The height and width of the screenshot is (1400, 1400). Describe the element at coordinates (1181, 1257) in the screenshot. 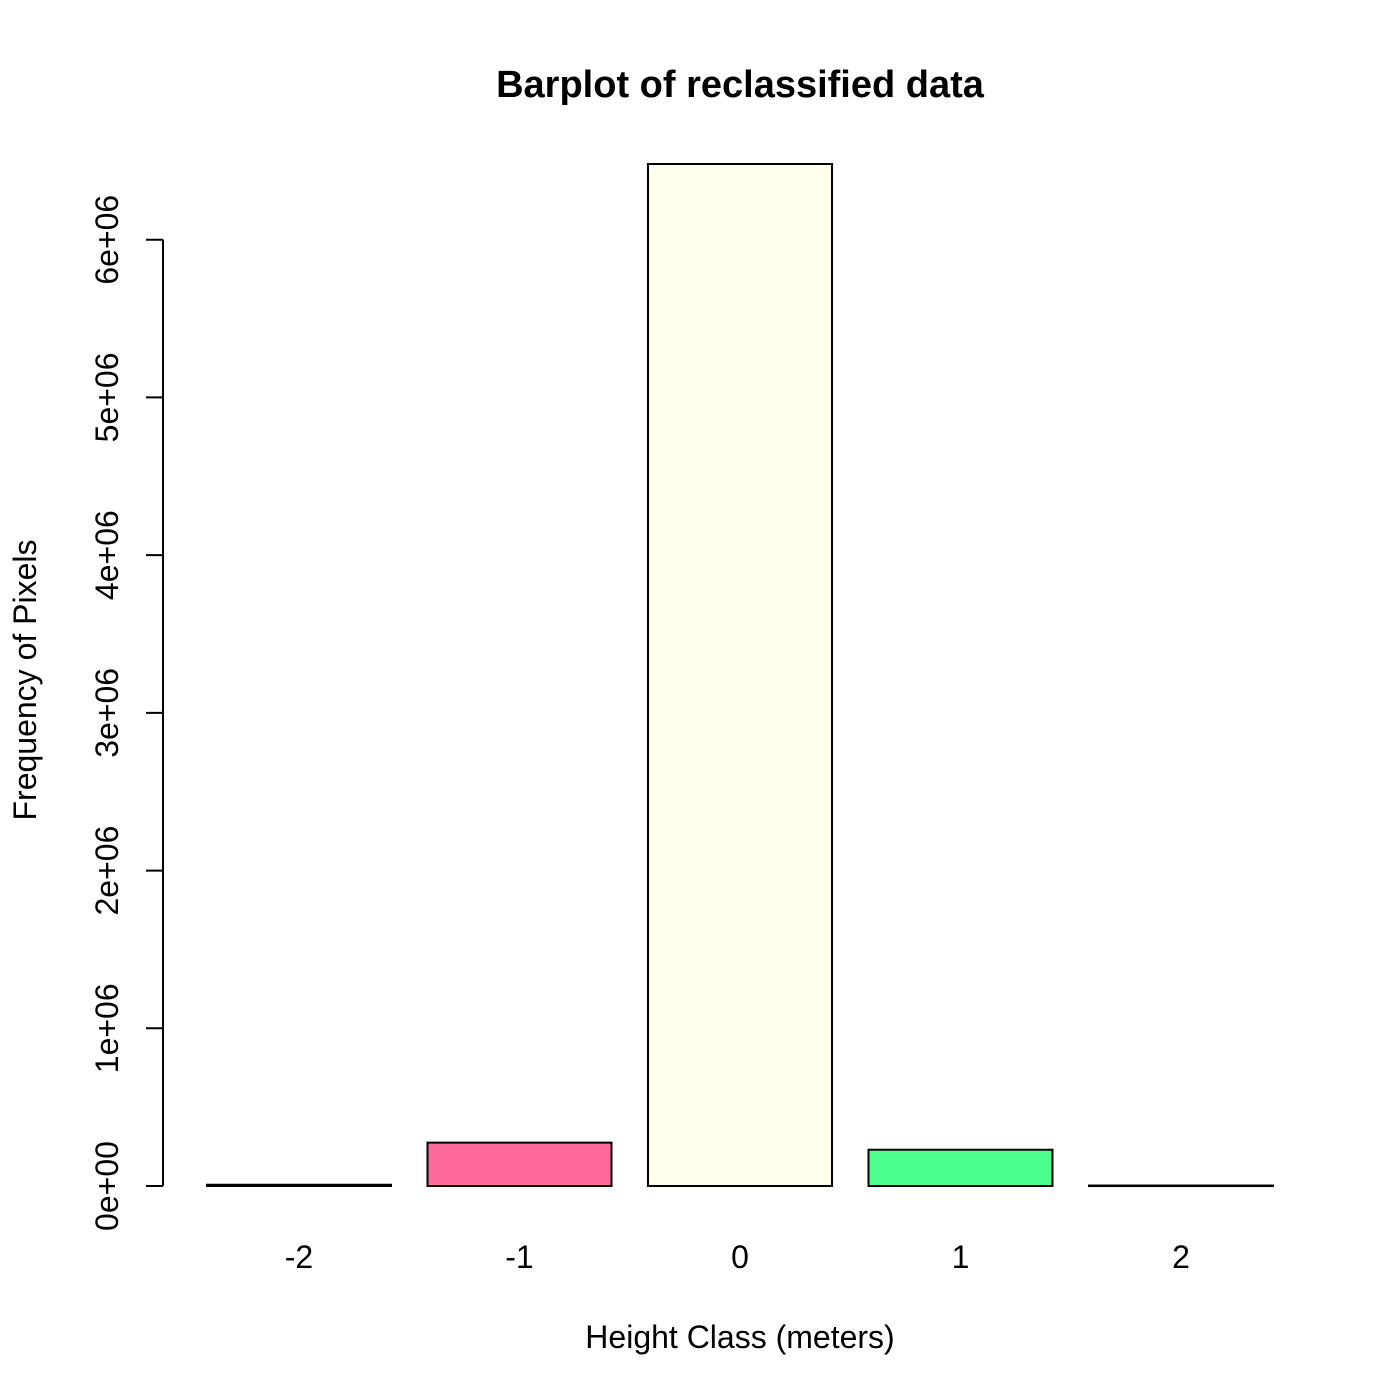

I see `x-tick-label: 2` at that location.